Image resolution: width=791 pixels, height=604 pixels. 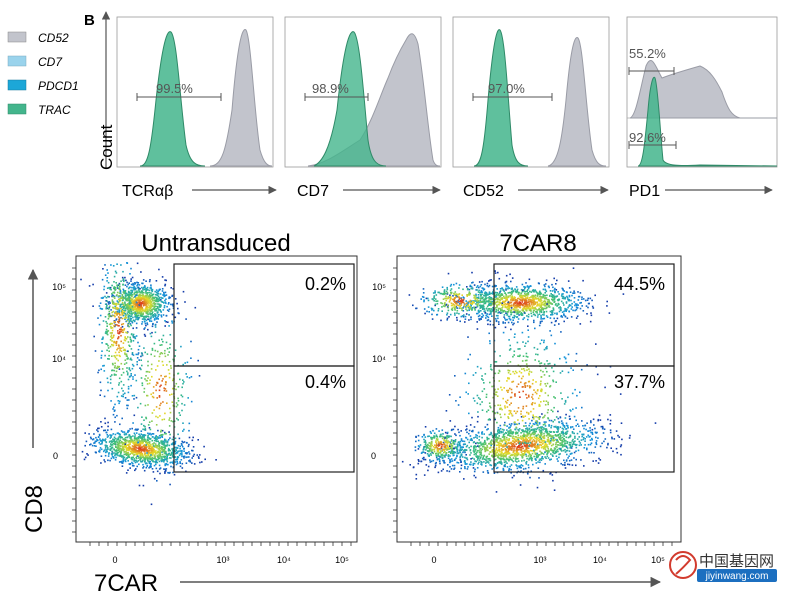 What do you see at coordinates (54, 110) in the screenshot?
I see `legend-label-trac: TRAC` at bounding box center [54, 110].